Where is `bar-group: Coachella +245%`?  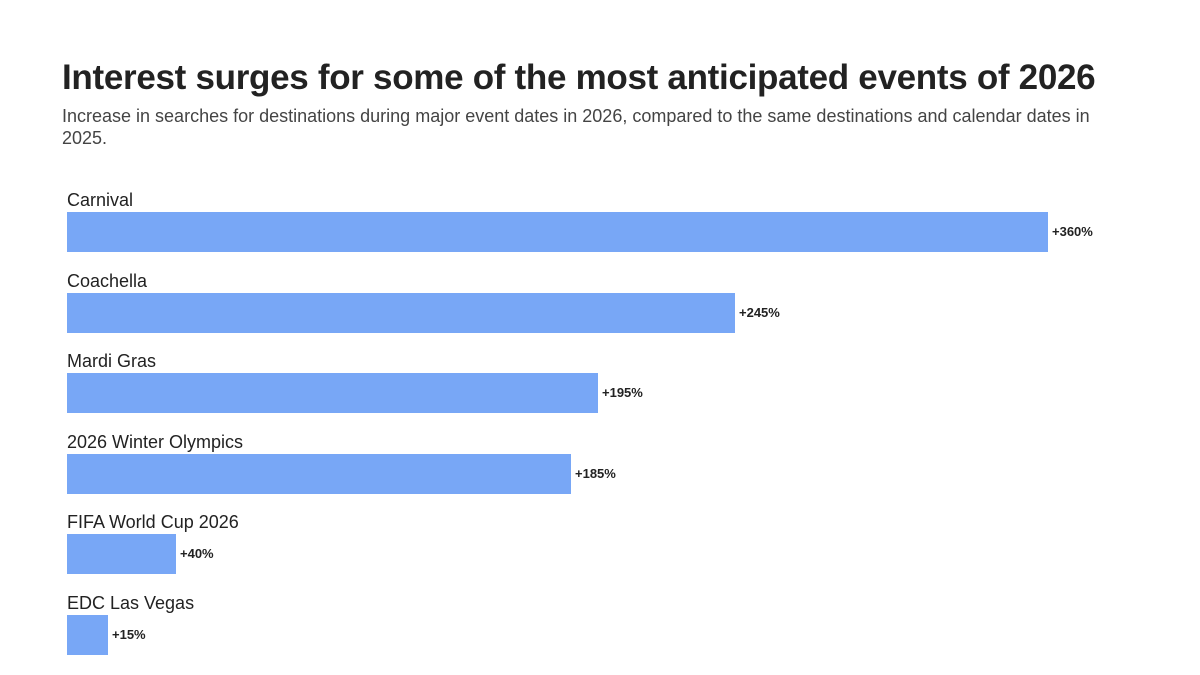 bar-group: Coachella +245% is located at coordinates (617, 305).